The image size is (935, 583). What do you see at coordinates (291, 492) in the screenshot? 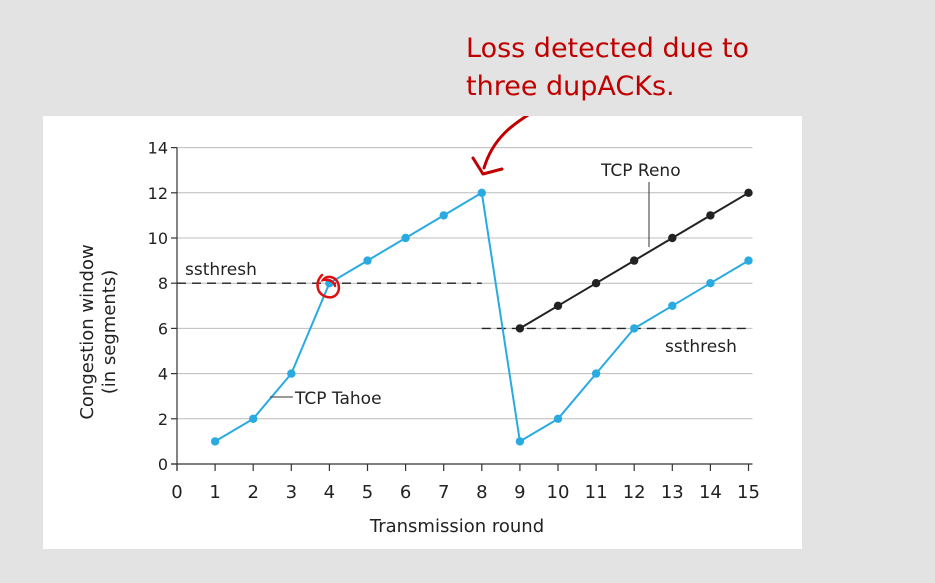
I see `x-tick-label-3: 3` at bounding box center [291, 492].